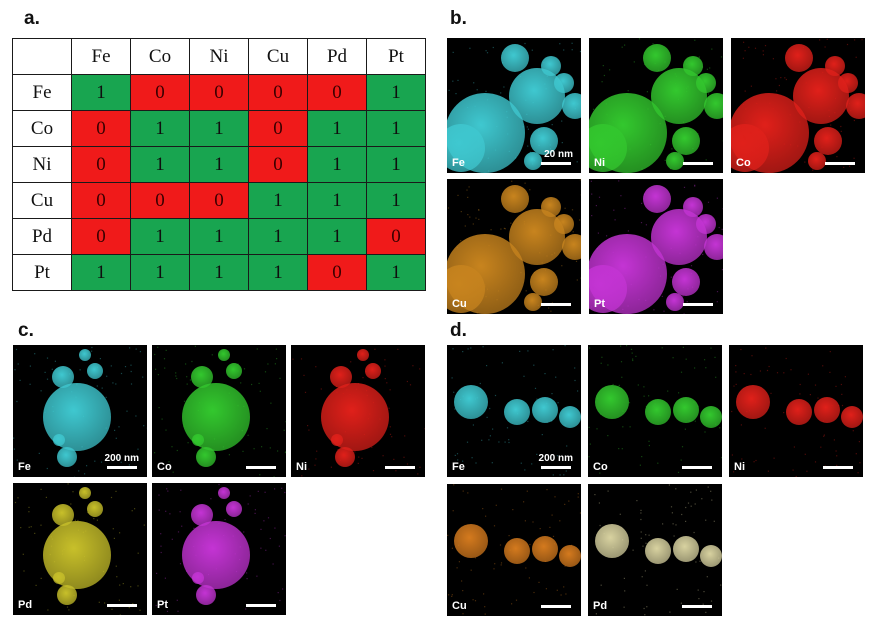 This screenshot has width=874, height=628. I want to click on matrix-row-header-pd: Pd, so click(42, 236).